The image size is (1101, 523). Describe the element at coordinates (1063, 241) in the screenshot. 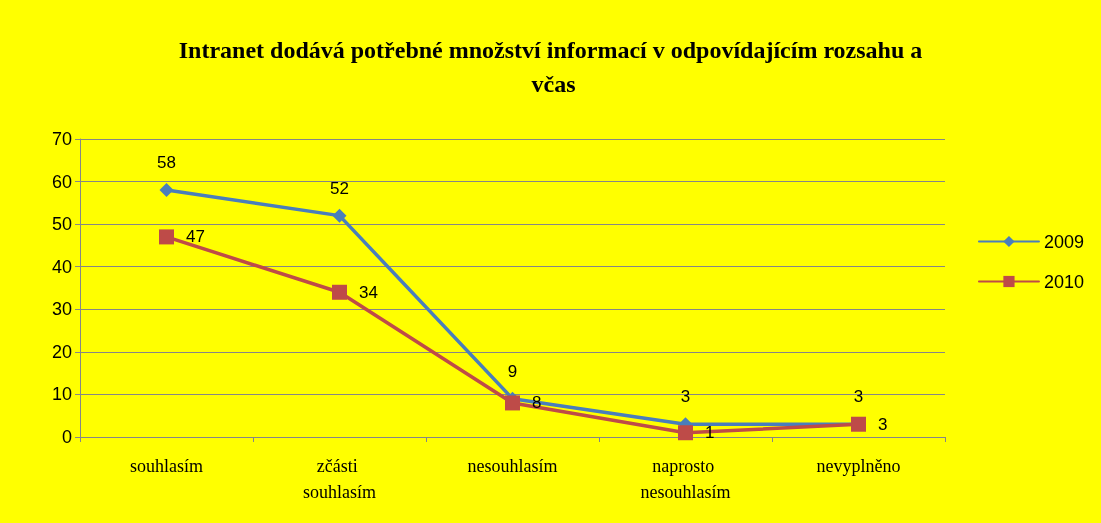

I see `legend-label: 2009` at that location.